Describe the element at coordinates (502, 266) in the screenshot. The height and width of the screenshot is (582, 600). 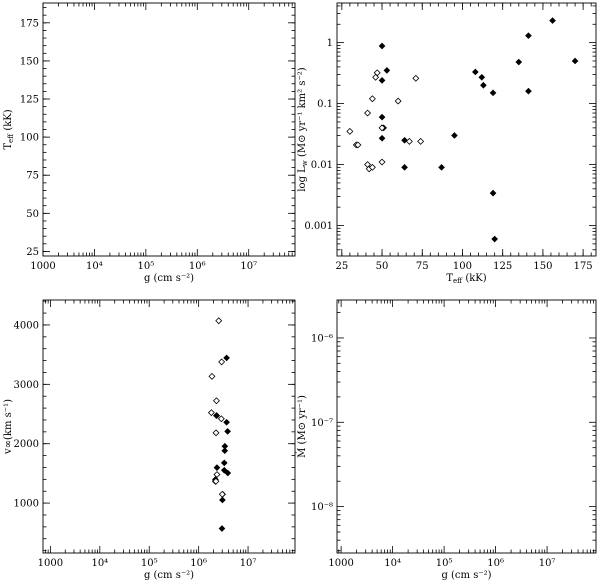
I see `x-tick-label: 125` at that location.